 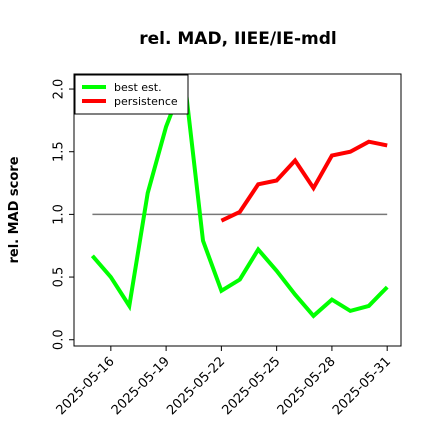 What do you see at coordinates (196, 386) in the screenshot?
I see `x-tick-label: 2025-05-22` at bounding box center [196, 386].